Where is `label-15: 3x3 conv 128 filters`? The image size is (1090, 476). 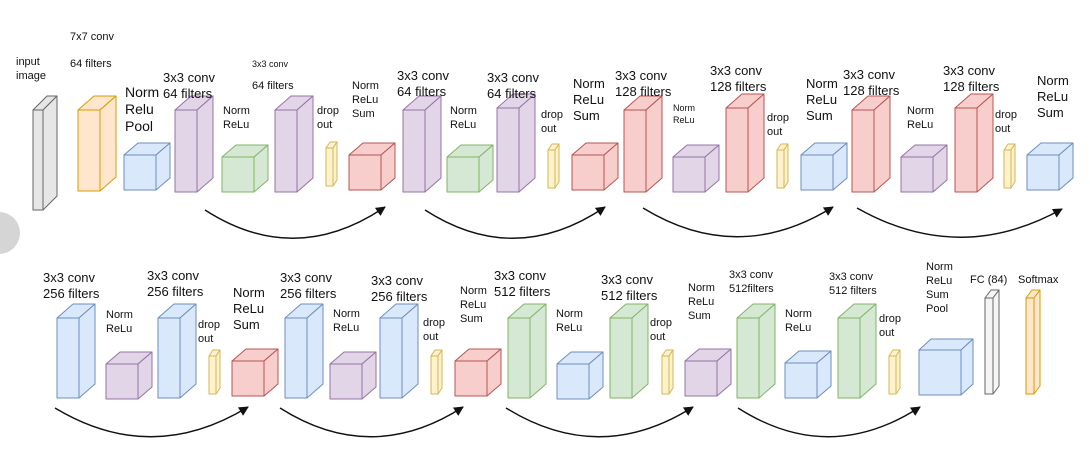
label-15: 3x3 conv 128 filters is located at coordinates (643, 83).